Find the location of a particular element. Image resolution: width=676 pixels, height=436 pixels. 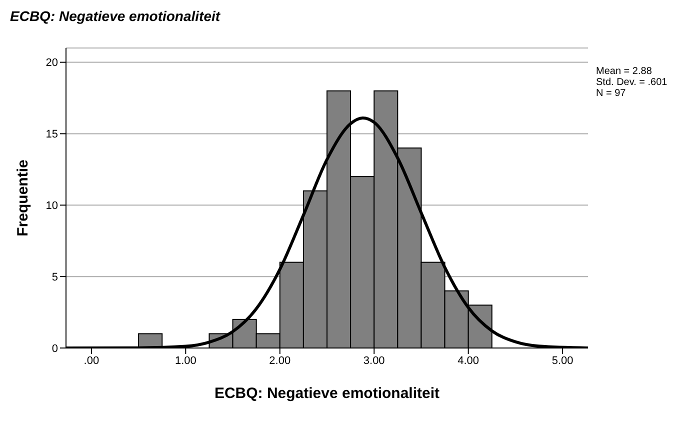

y-tick-label: 0 is located at coordinates (55, 348).